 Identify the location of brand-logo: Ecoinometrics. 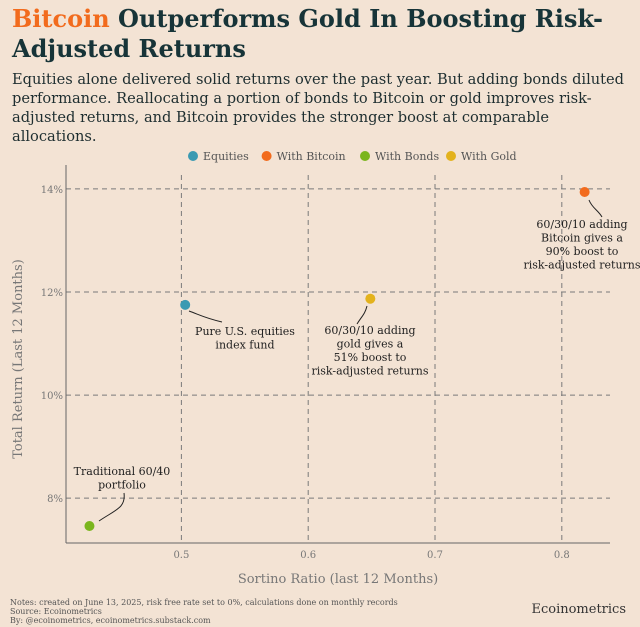
(578, 609).